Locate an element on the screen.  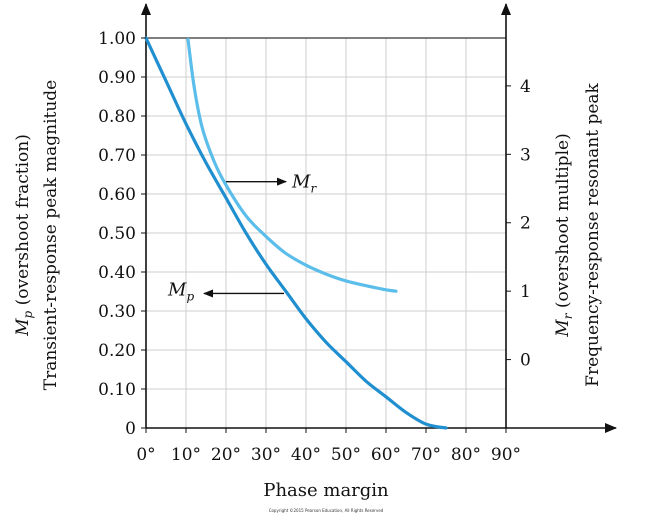
right-axis-label-line1: Mr (overshoot multiple) is located at coordinates (564, 235).